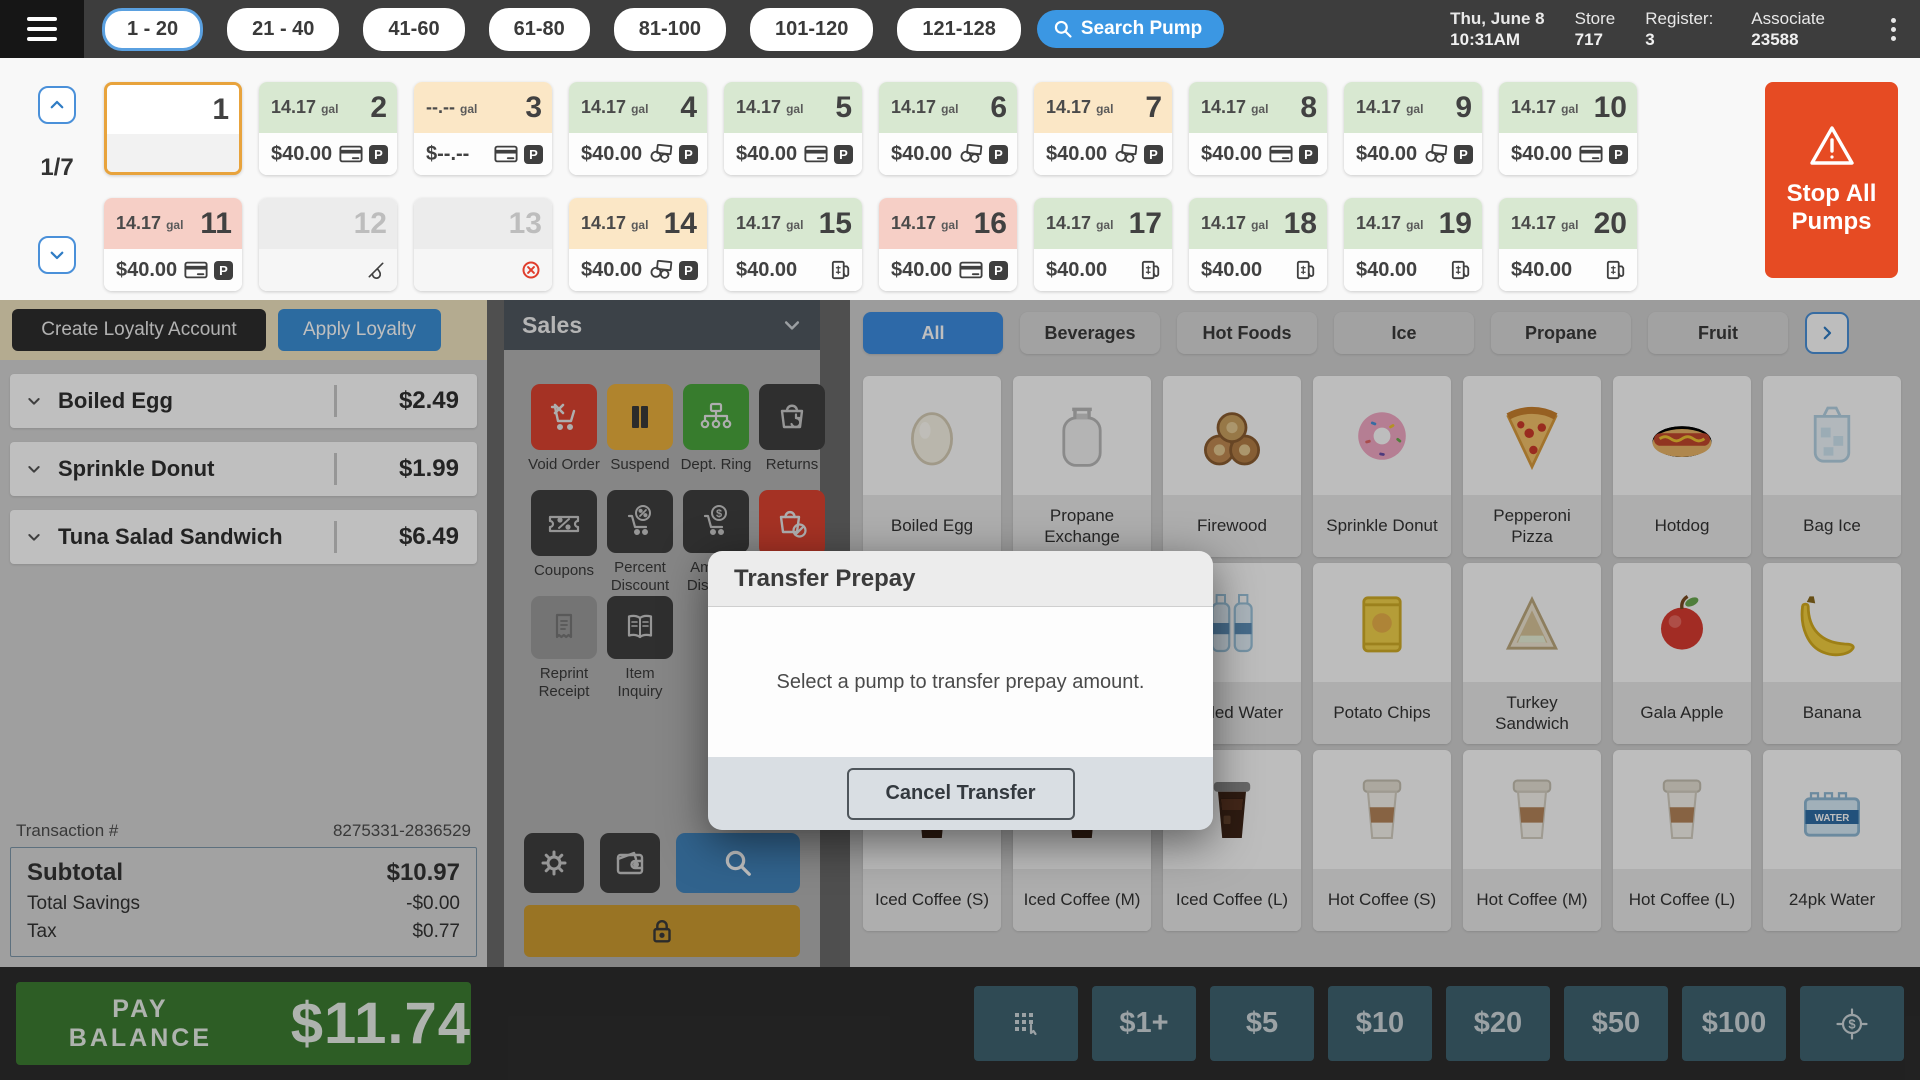  I want to click on category-tab-beverages: Beverages, so click(1090, 333).